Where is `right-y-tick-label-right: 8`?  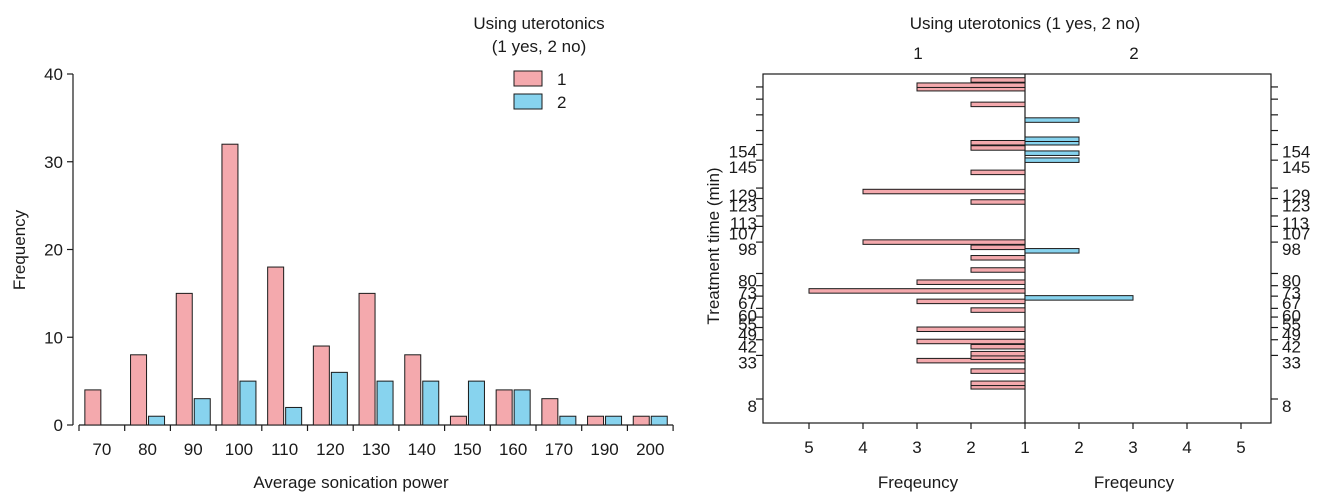
right-y-tick-label-right: 8 is located at coordinates (1286, 406).